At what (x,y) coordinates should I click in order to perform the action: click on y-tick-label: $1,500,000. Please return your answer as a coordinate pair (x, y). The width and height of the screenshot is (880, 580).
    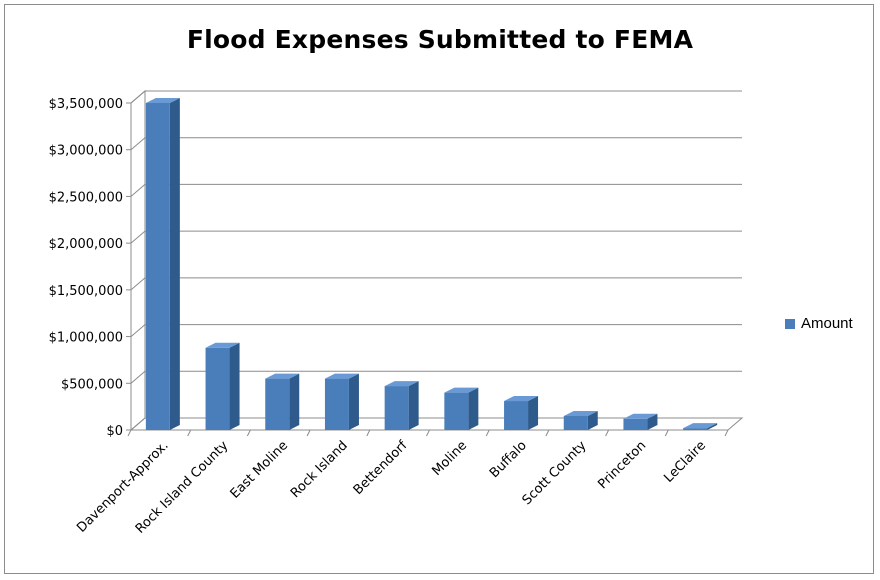
    Looking at the image, I should click on (86, 291).